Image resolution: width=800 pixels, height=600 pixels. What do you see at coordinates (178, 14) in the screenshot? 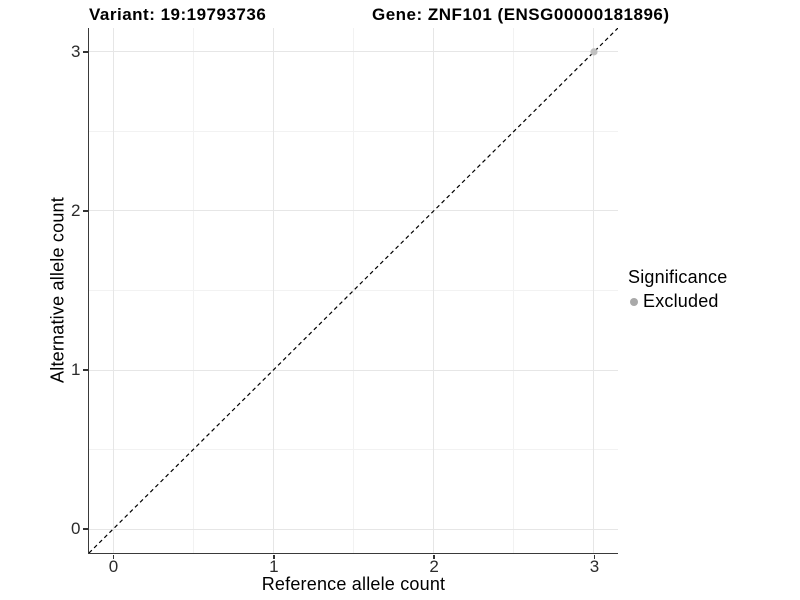
I see `variant-title: Variant: 19:19793736` at bounding box center [178, 14].